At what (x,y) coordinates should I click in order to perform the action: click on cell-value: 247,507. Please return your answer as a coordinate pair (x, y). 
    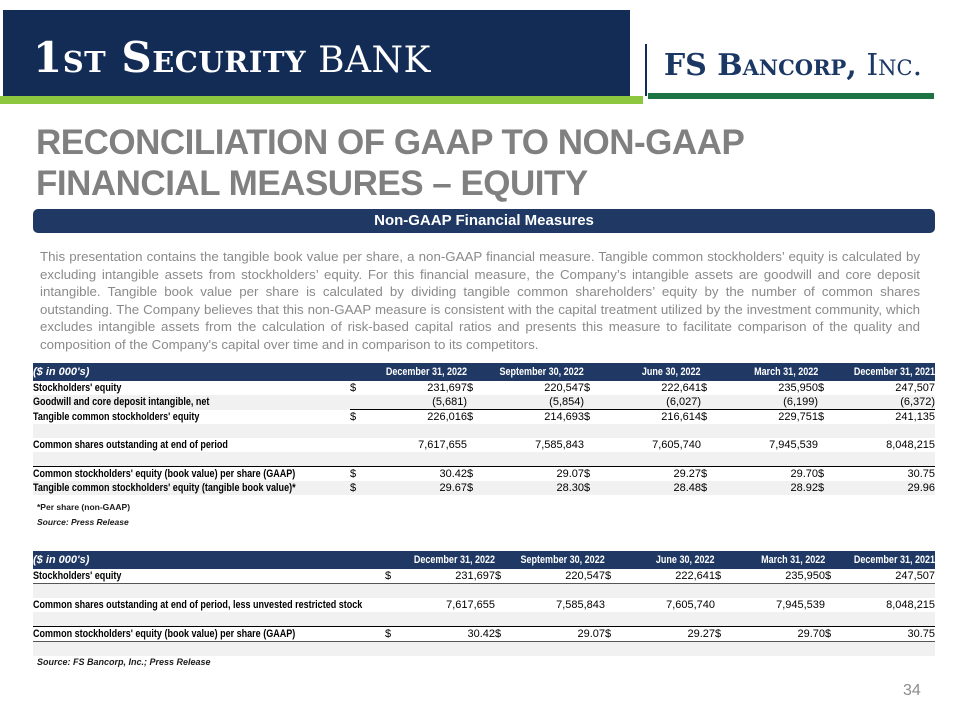
    Looking at the image, I should click on (915, 388).